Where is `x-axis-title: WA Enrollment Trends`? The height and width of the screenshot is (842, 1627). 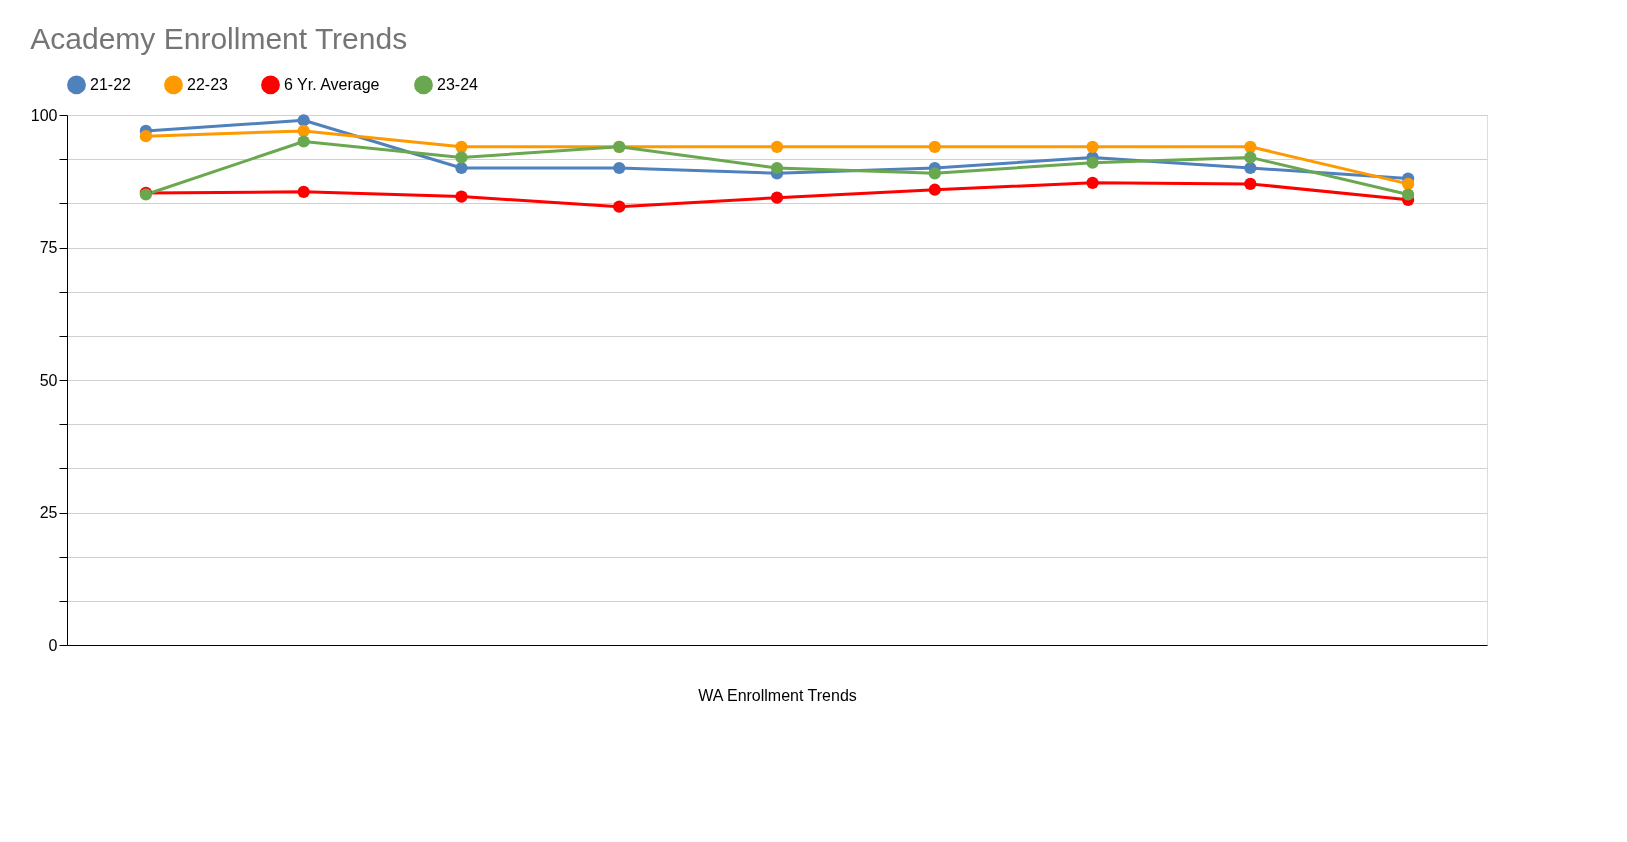
x-axis-title: WA Enrollment Trends is located at coordinates (777, 695).